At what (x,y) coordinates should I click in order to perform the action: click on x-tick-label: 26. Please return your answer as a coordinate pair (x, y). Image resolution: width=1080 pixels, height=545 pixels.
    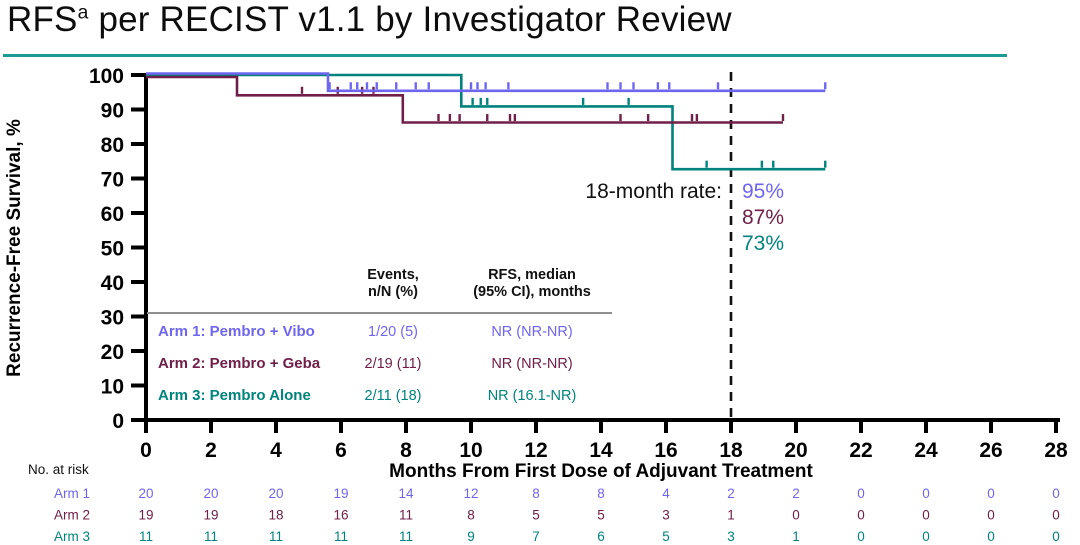
    Looking at the image, I should click on (990, 450).